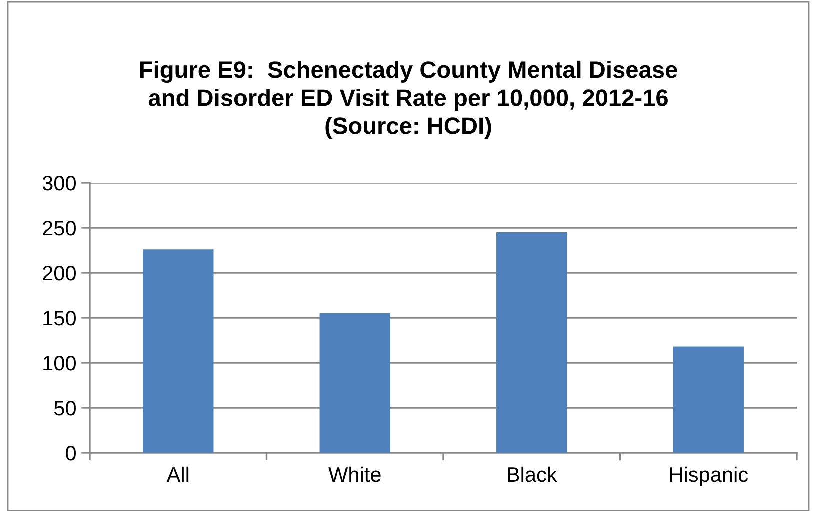 The width and height of the screenshot is (817, 511). What do you see at coordinates (59, 183) in the screenshot?
I see `y-tick-label: 300` at bounding box center [59, 183].